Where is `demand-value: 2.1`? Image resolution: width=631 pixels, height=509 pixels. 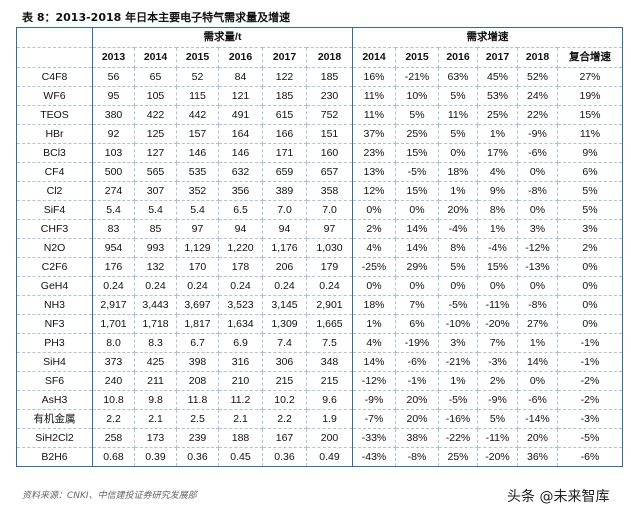
demand-value: 2.1 is located at coordinates (155, 419).